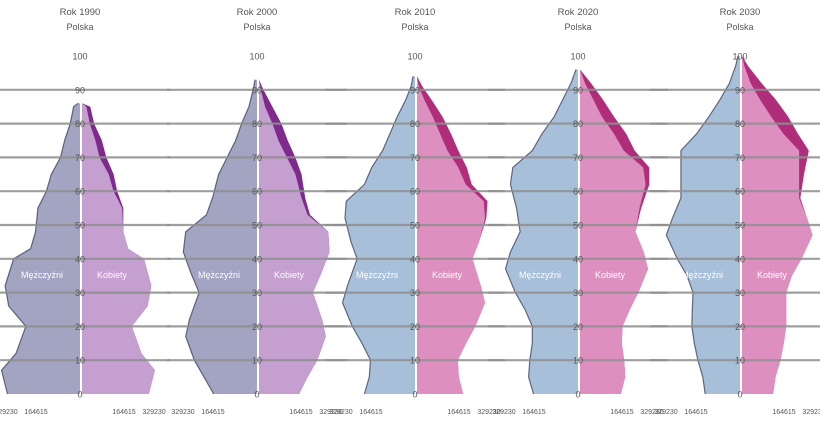 This screenshot has width=820, height=423. I want to click on pyramid-title: Rok 2030, so click(740, 12).